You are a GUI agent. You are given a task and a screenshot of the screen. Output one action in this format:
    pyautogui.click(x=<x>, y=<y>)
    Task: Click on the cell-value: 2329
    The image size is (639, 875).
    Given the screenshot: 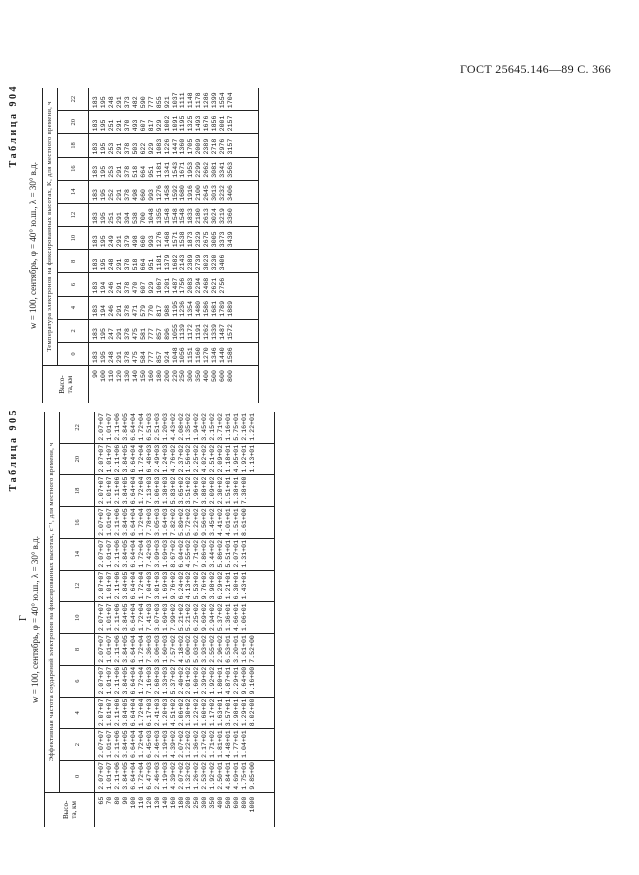 What is the action you would take?
    pyautogui.click(x=199, y=239)
    